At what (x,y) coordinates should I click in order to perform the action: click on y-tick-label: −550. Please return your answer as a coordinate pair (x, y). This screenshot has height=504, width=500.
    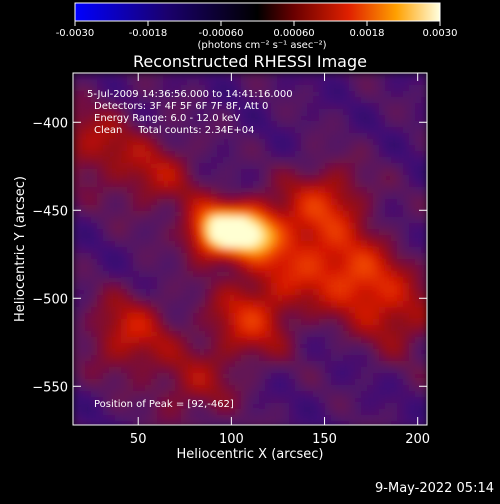
    Looking at the image, I should click on (50, 387).